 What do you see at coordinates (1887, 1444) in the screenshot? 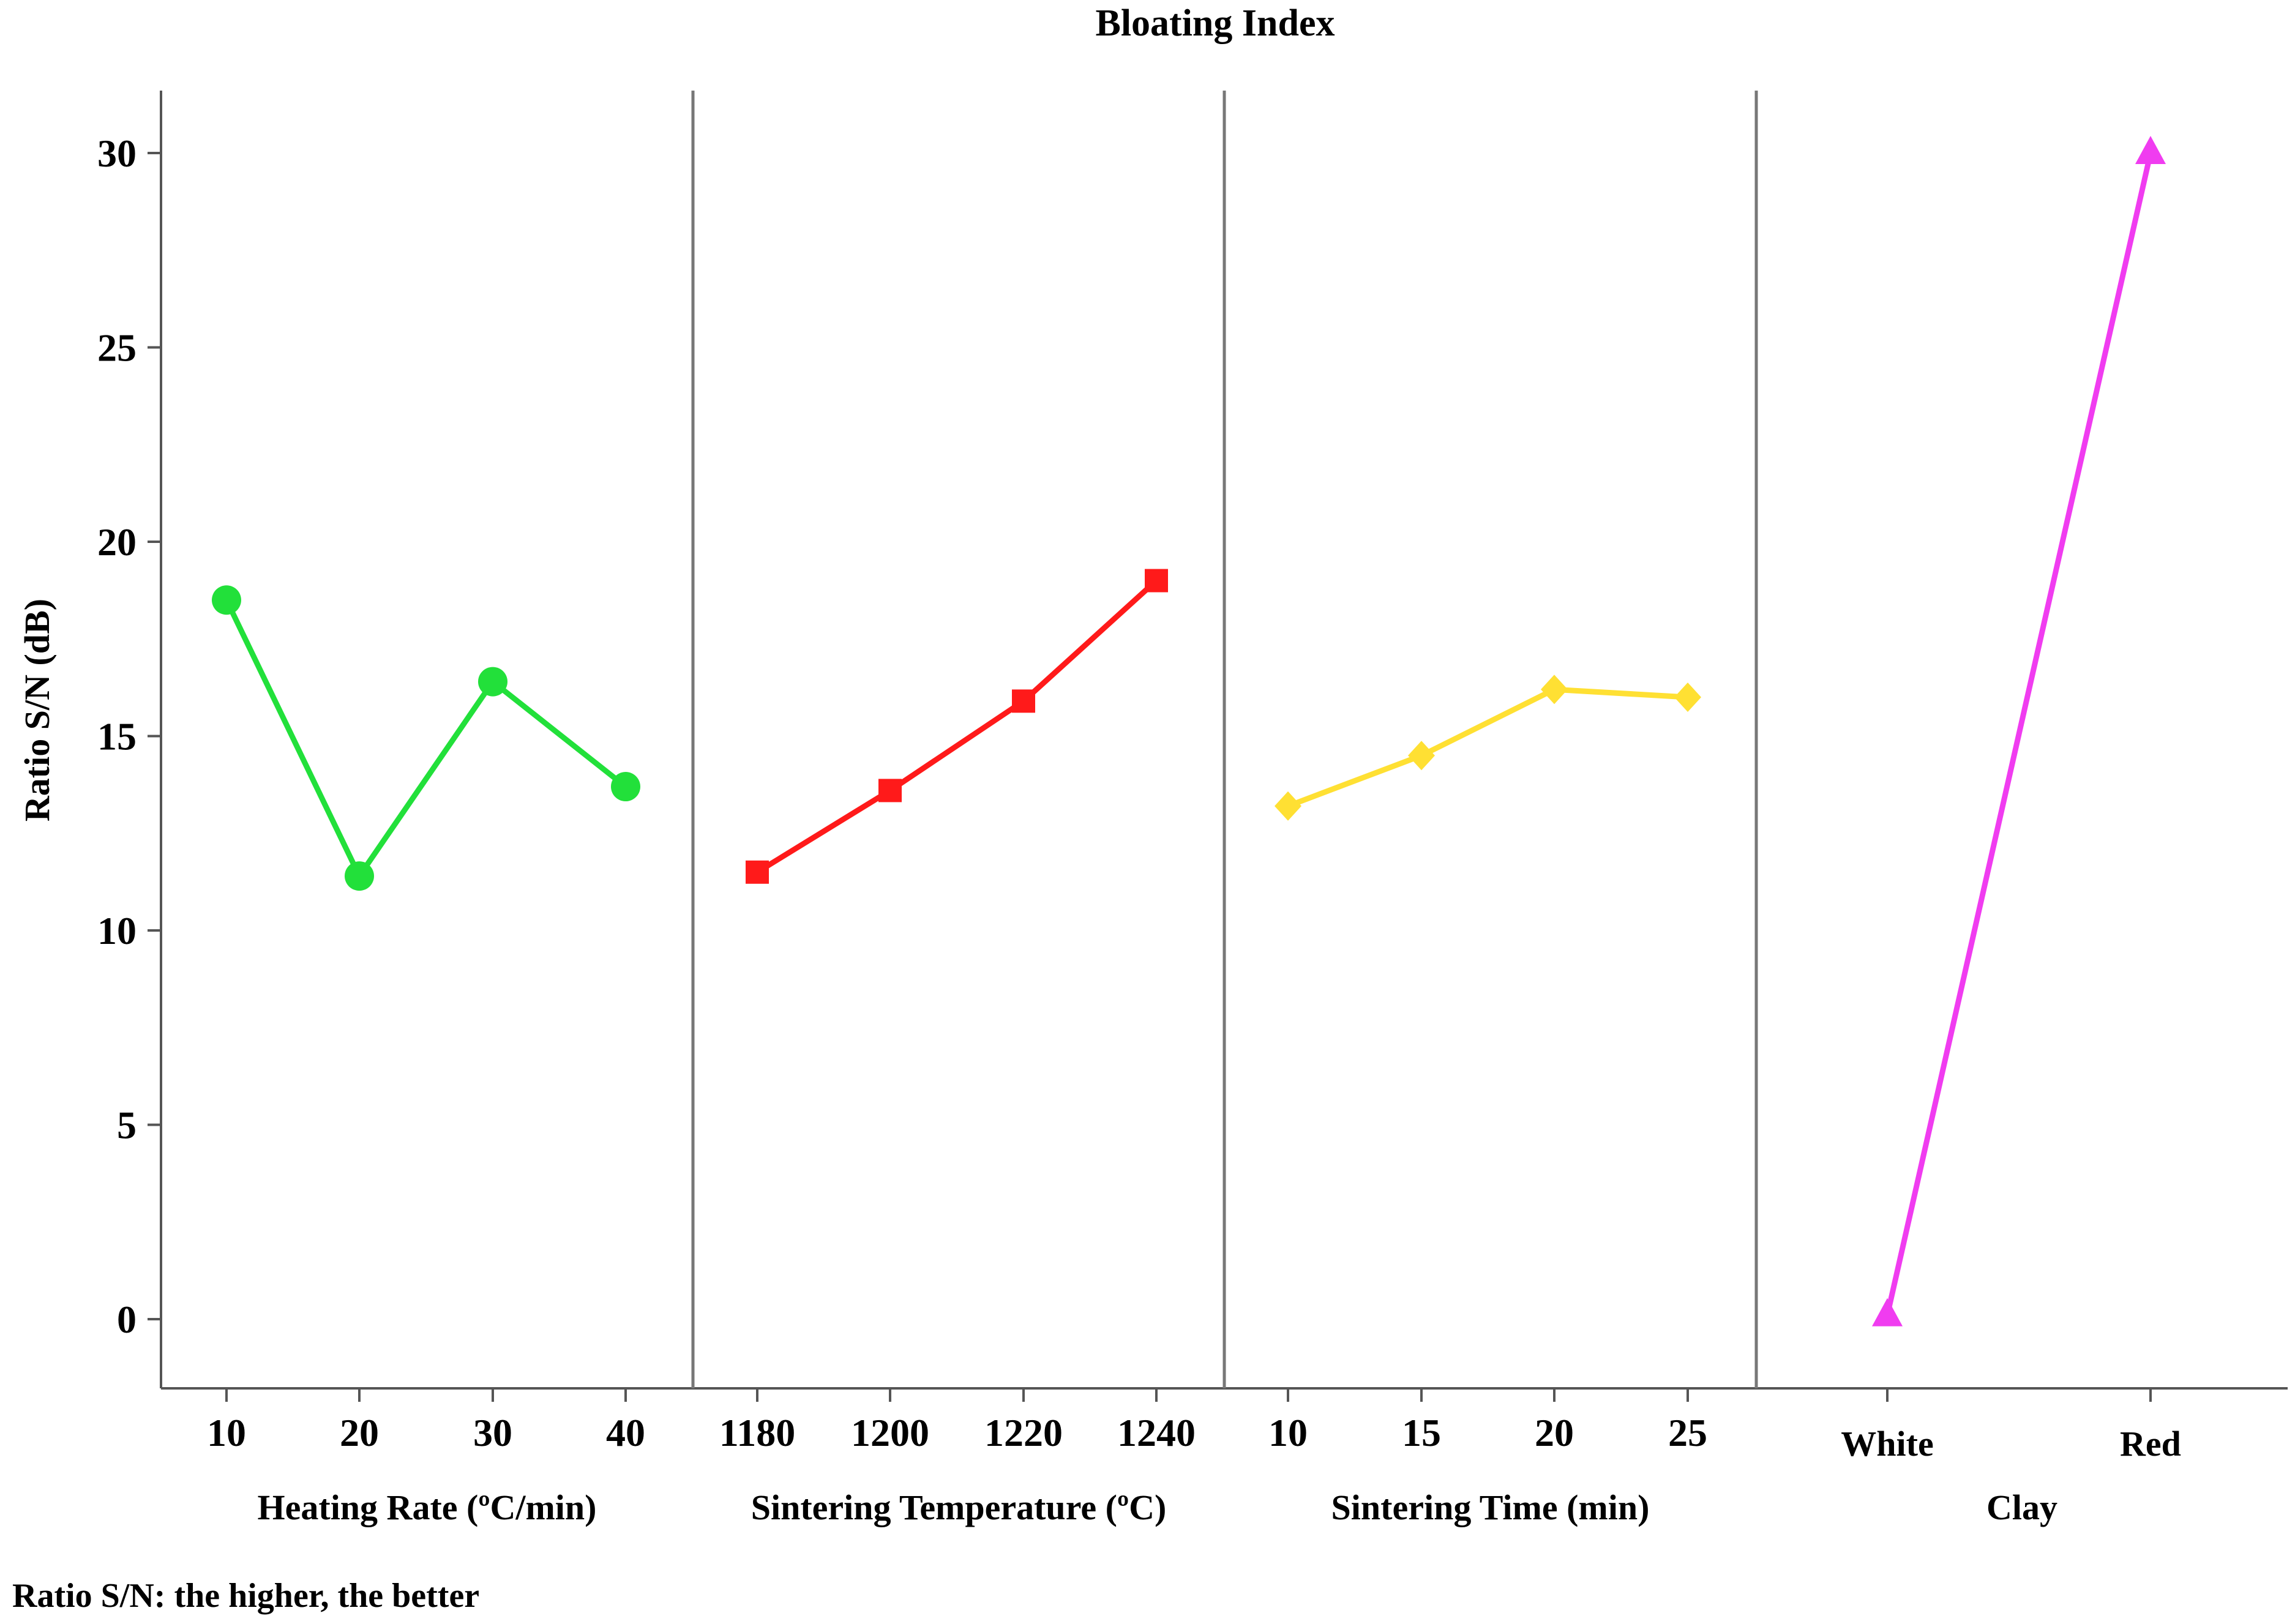
I see `x-tick-label: White` at bounding box center [1887, 1444].